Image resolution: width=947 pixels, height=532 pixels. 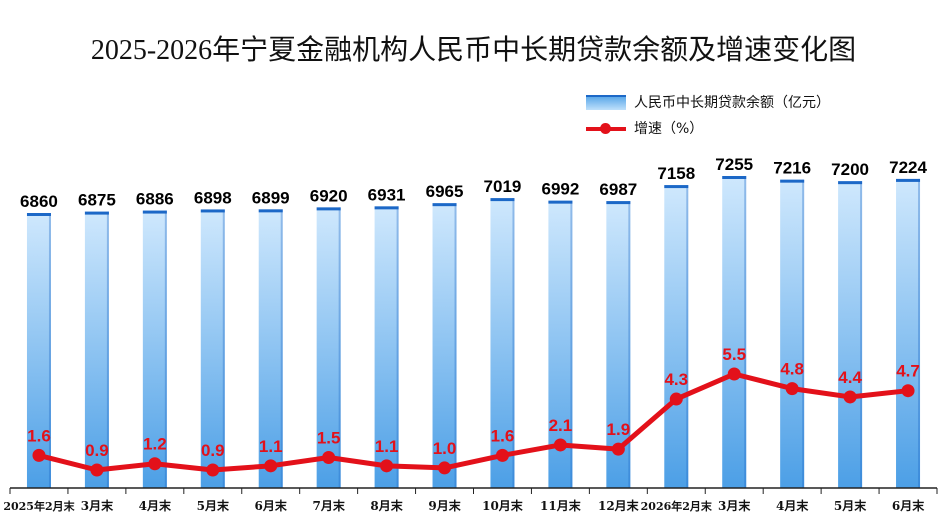 I want to click on x-tick-label: 10月末, so click(x=503, y=505).